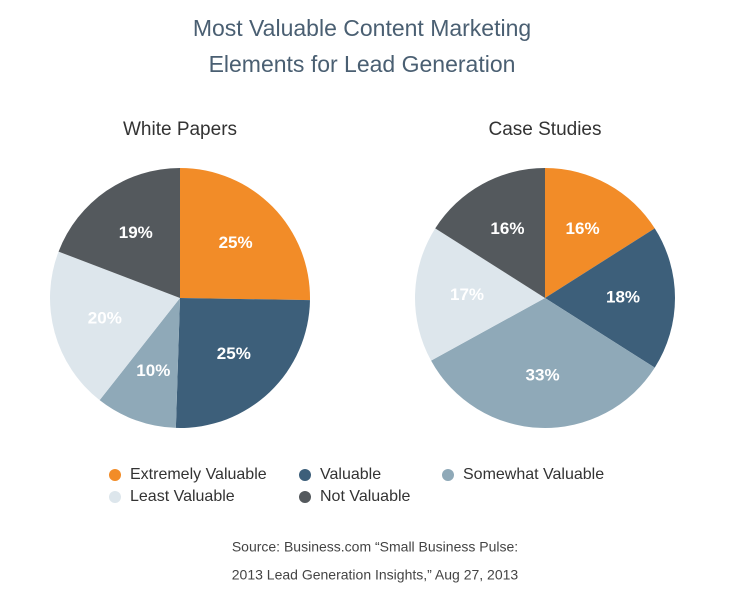 The width and height of the screenshot is (750, 597). What do you see at coordinates (362, 64) in the screenshot?
I see `chart-title: Elements for Lead Generation` at bounding box center [362, 64].